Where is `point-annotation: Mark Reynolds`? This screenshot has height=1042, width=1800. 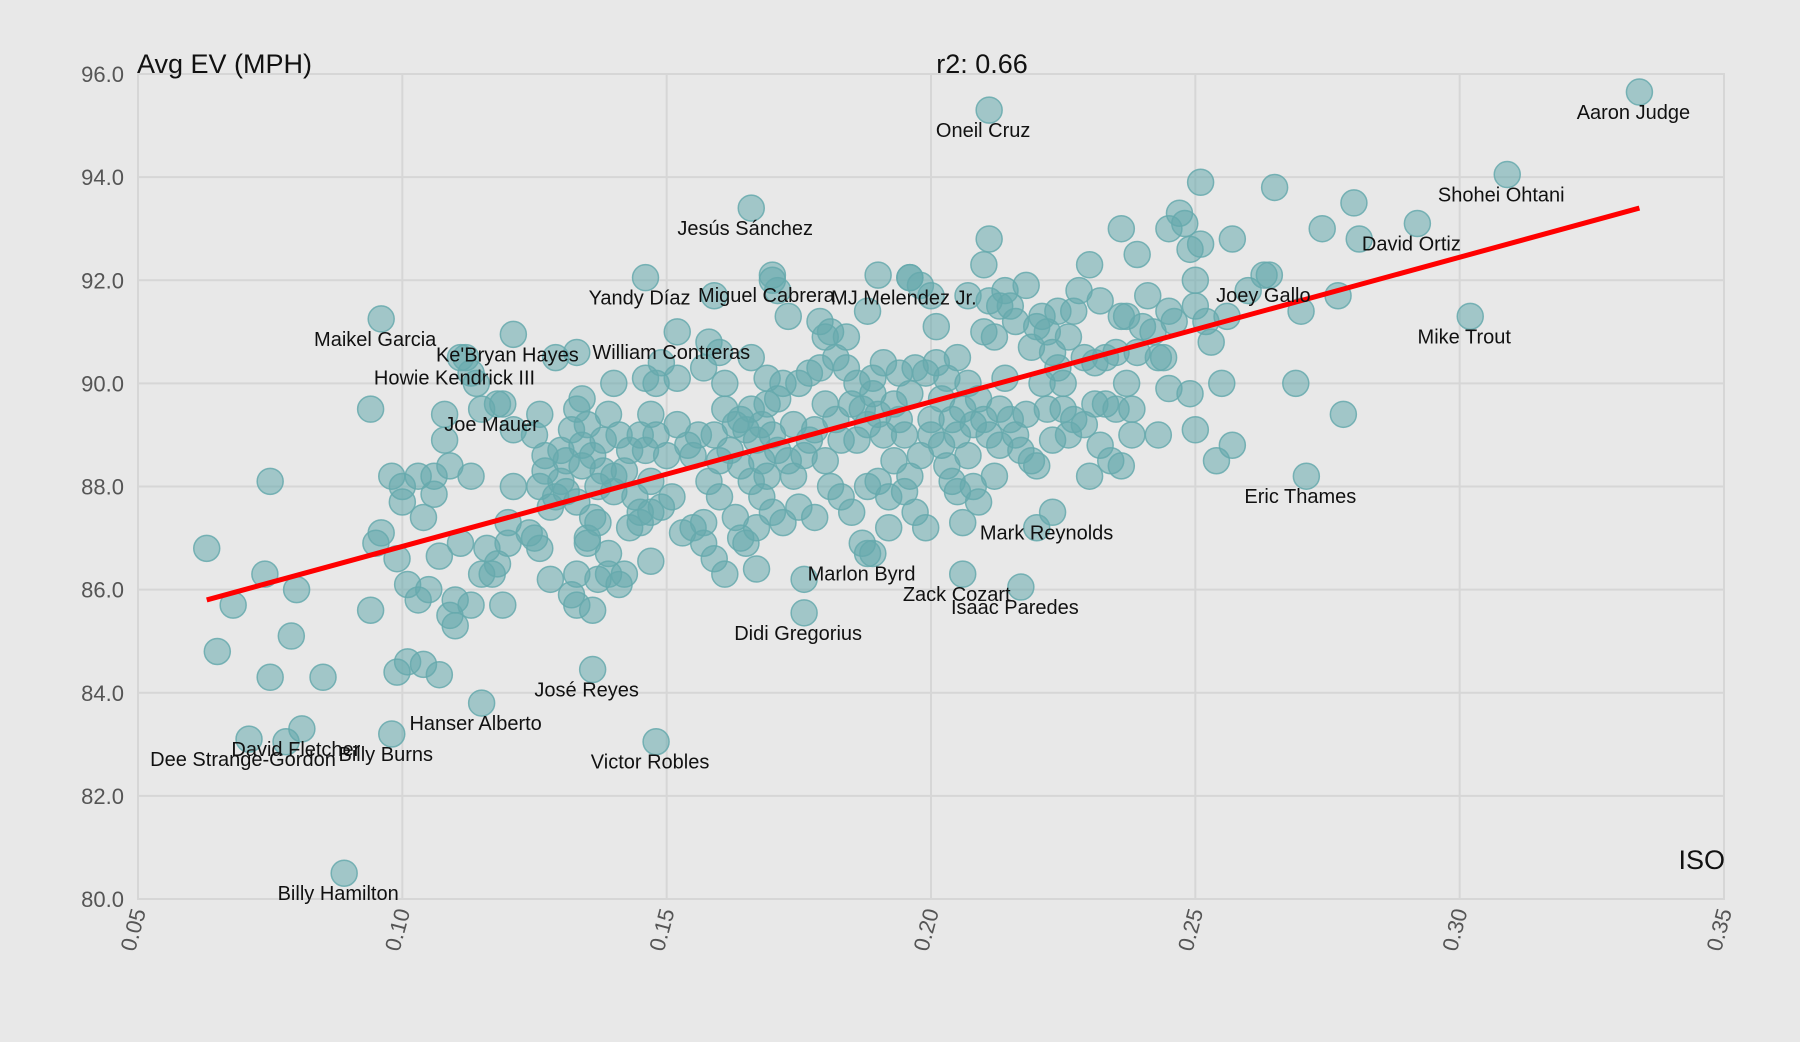
point-annotation: Mark Reynolds is located at coordinates (1046, 533).